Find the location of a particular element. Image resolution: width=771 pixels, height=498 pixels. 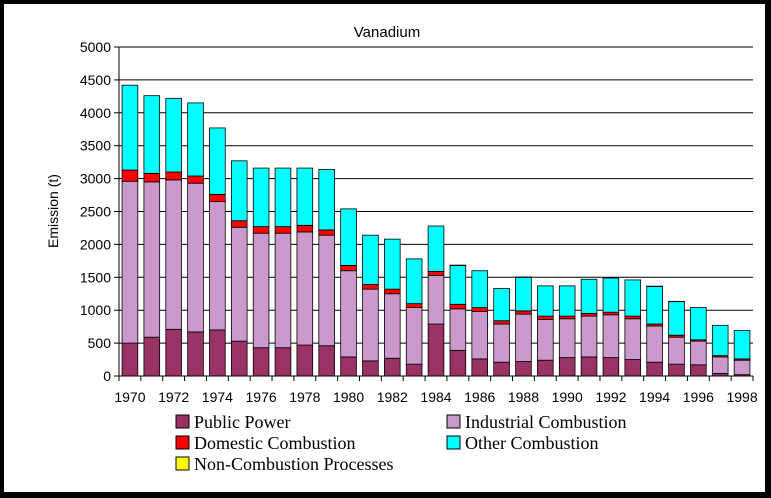

legend-label: Public Power is located at coordinates (242, 422).